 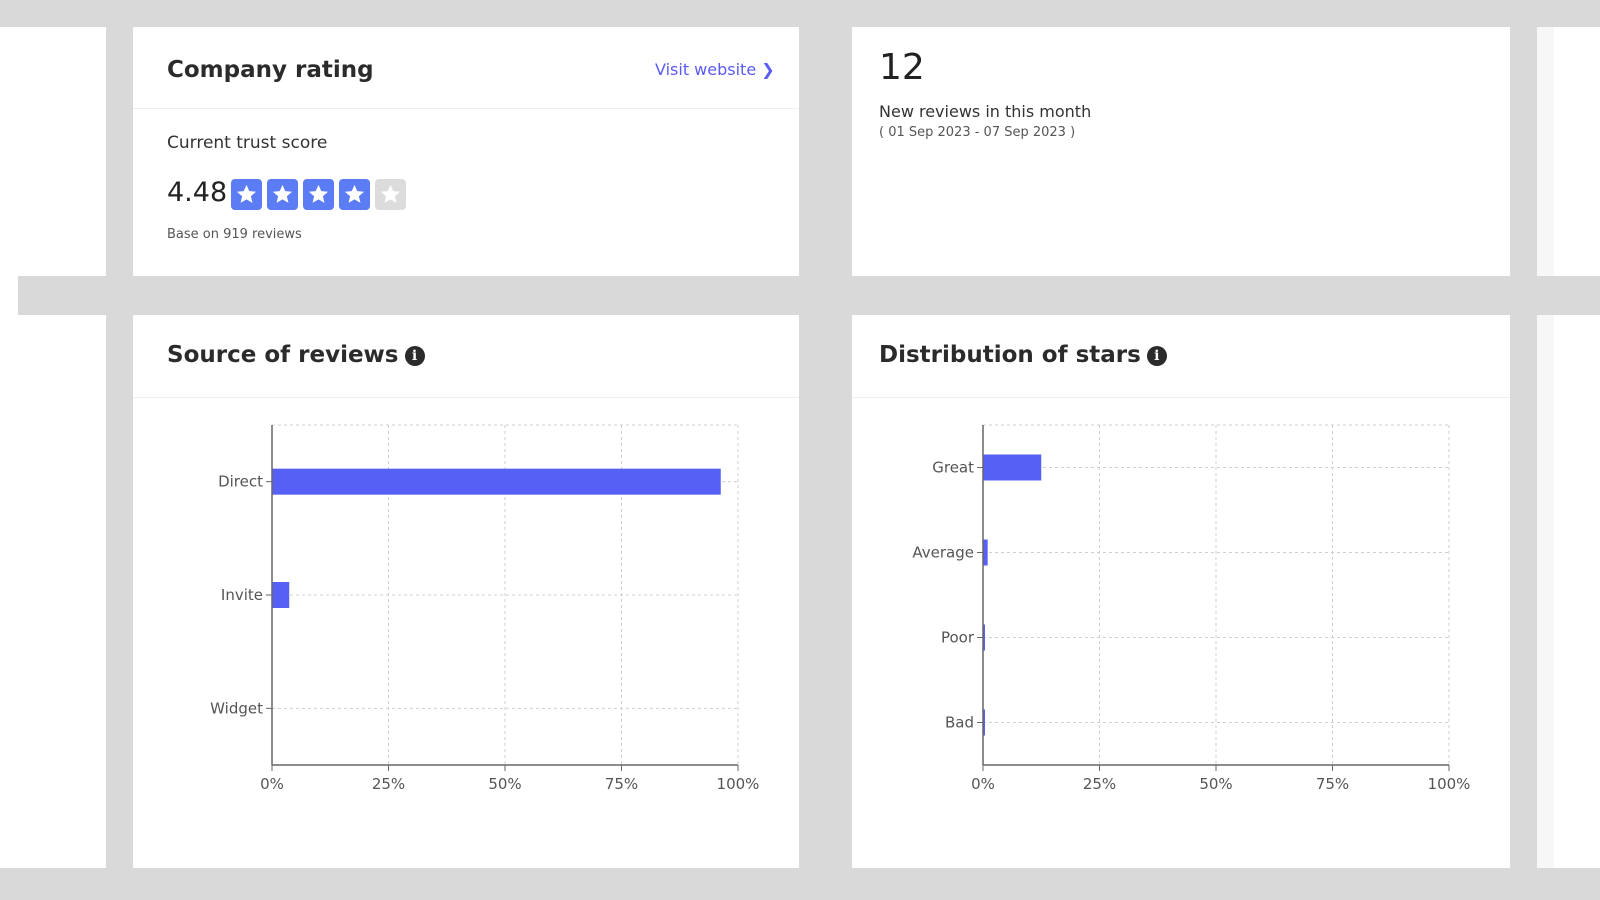 I want to click on card-title: Distribution of stars i, so click(x=1023, y=355).